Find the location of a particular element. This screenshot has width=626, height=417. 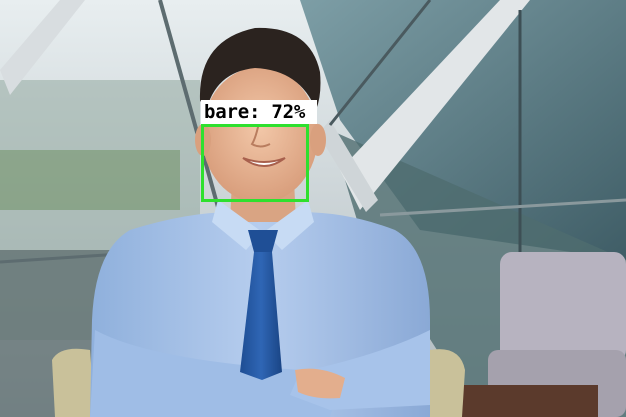

detection-label-background is located at coordinates (259, 112).